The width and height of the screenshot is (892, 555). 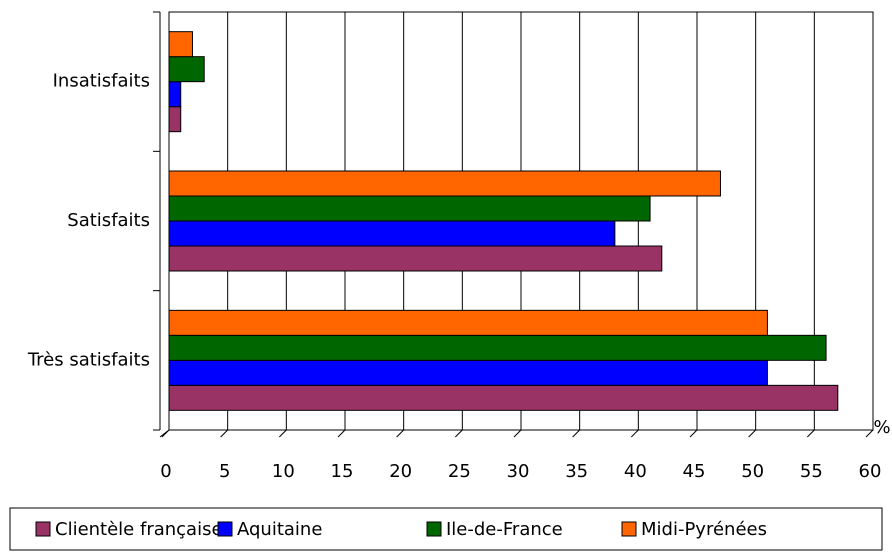 I want to click on x-axis-label: %, so click(x=881, y=427).